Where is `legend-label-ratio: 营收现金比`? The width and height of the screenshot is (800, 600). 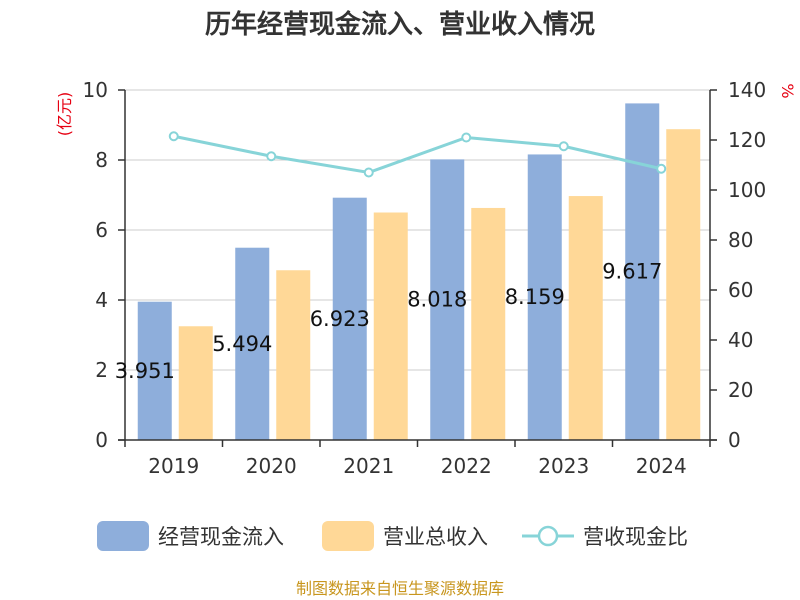
legend-label-ratio: 营收现金比 is located at coordinates (635, 537).